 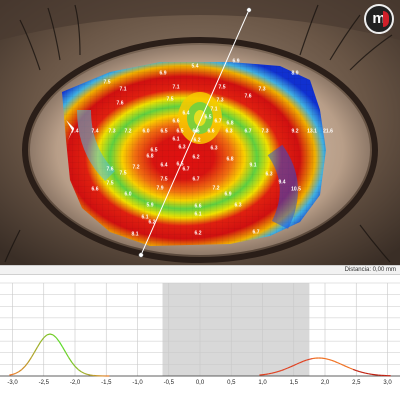 What do you see at coordinates (370, 270) in the screenshot?
I see `distance-readout: Distancia: 0,00 mm` at bounding box center [370, 270].